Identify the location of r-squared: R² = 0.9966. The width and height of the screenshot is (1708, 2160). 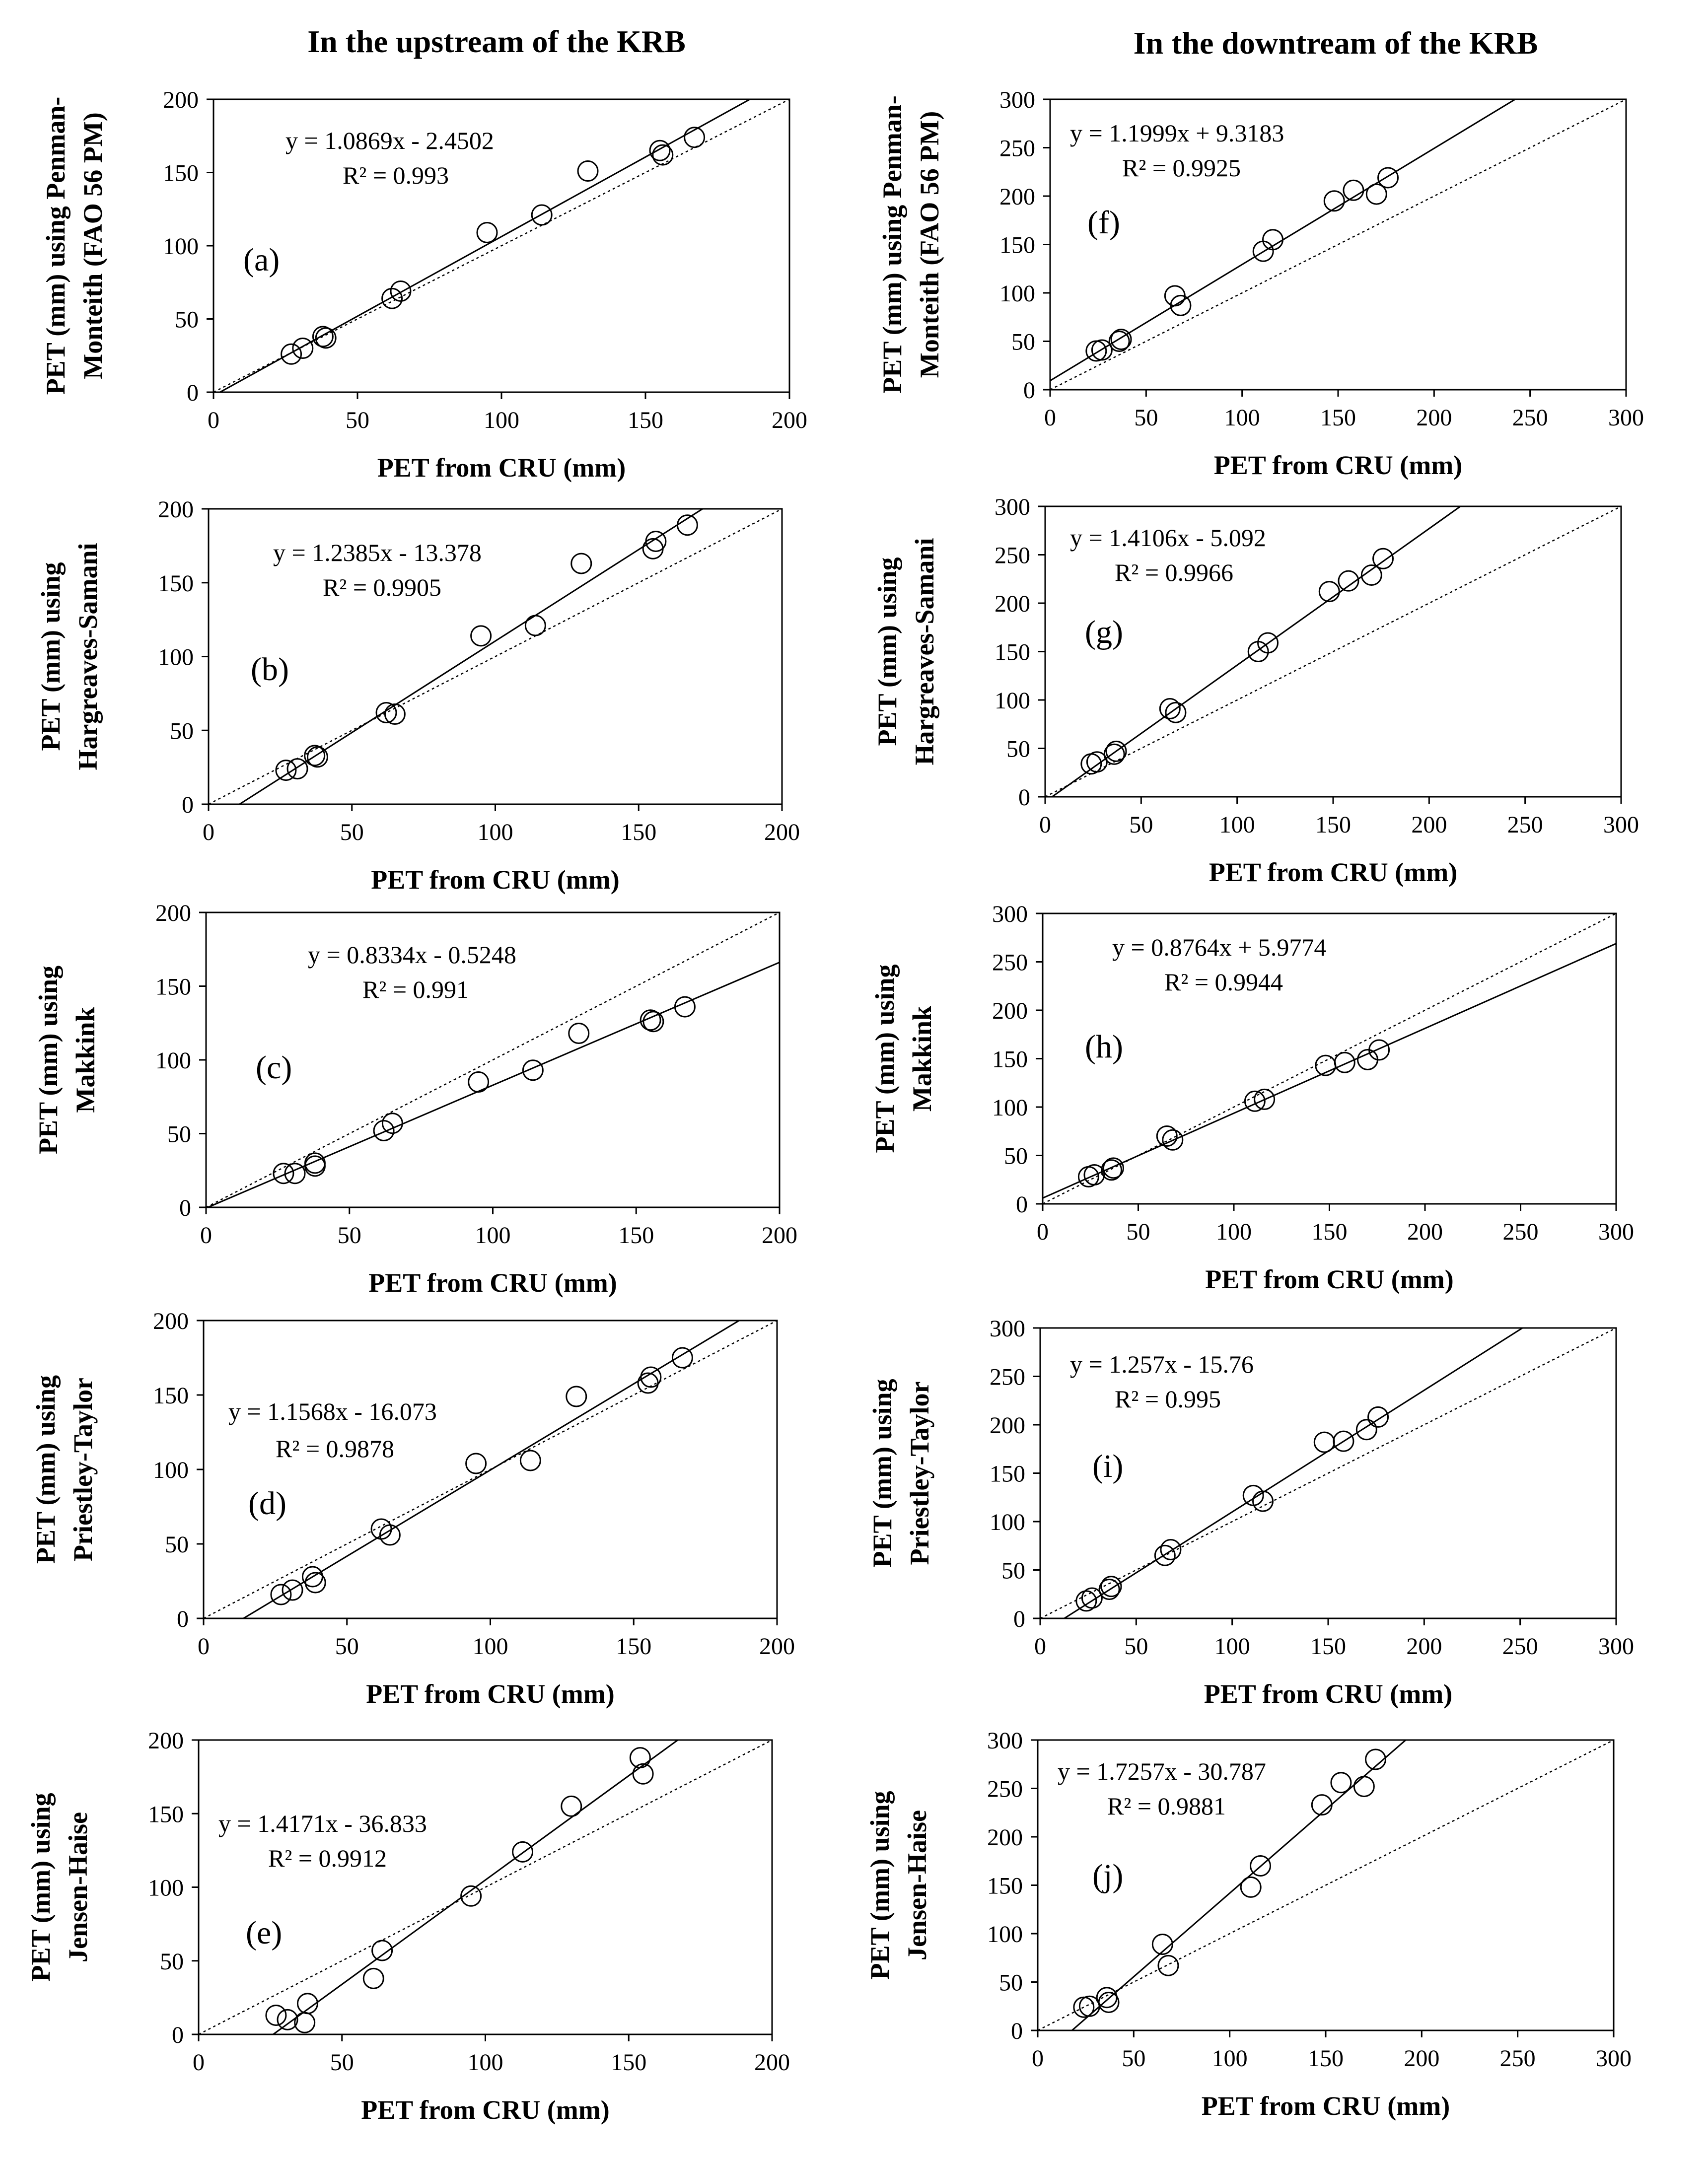
(1174, 572).